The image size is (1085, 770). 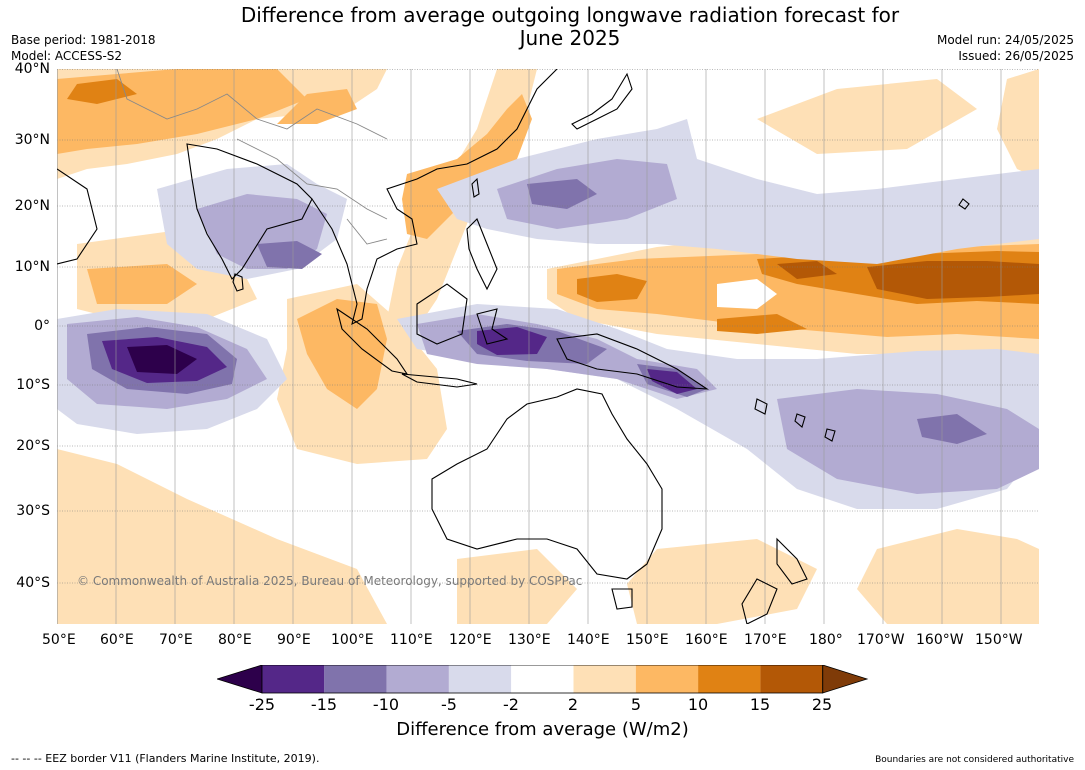 I want to click on lat-label-30s: 30°S, so click(x=33, y=511).